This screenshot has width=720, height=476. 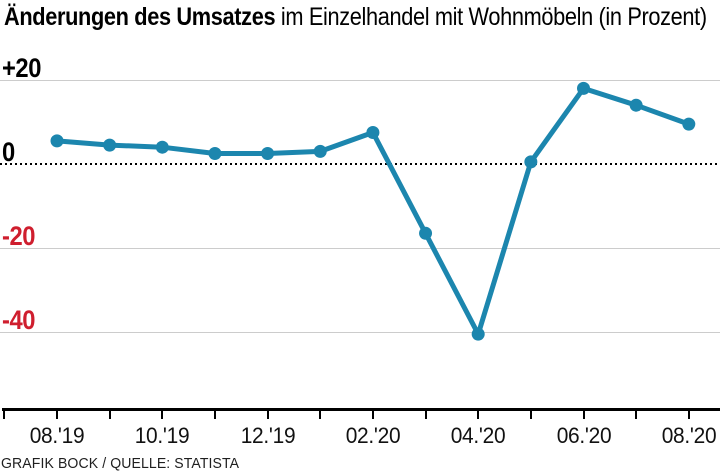 I want to click on data-point-08.'20, so click(x=689, y=124).